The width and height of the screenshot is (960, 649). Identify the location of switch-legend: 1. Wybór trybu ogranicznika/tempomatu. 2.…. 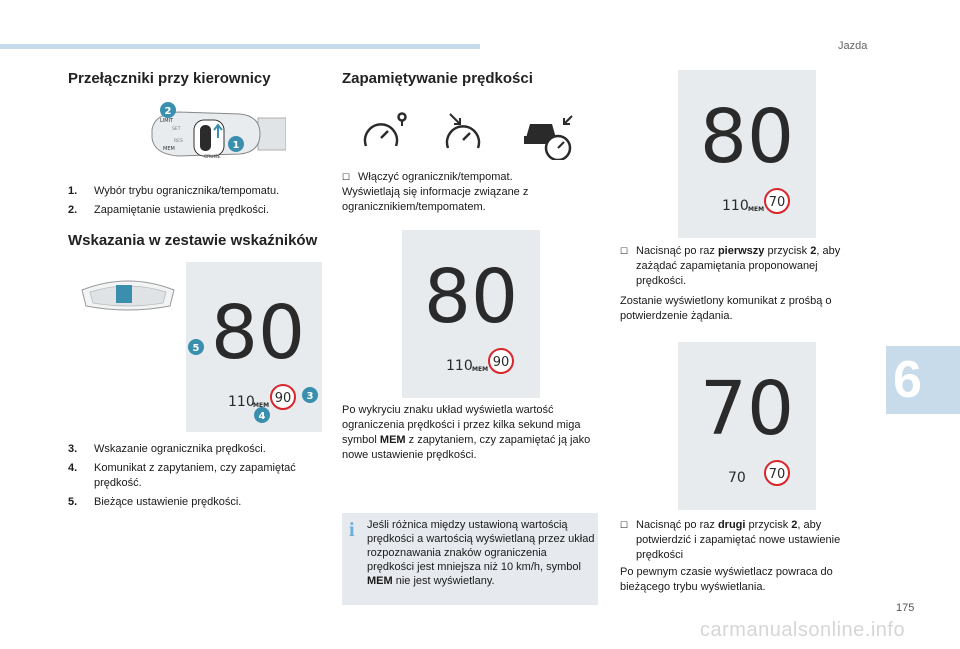
(193, 203).